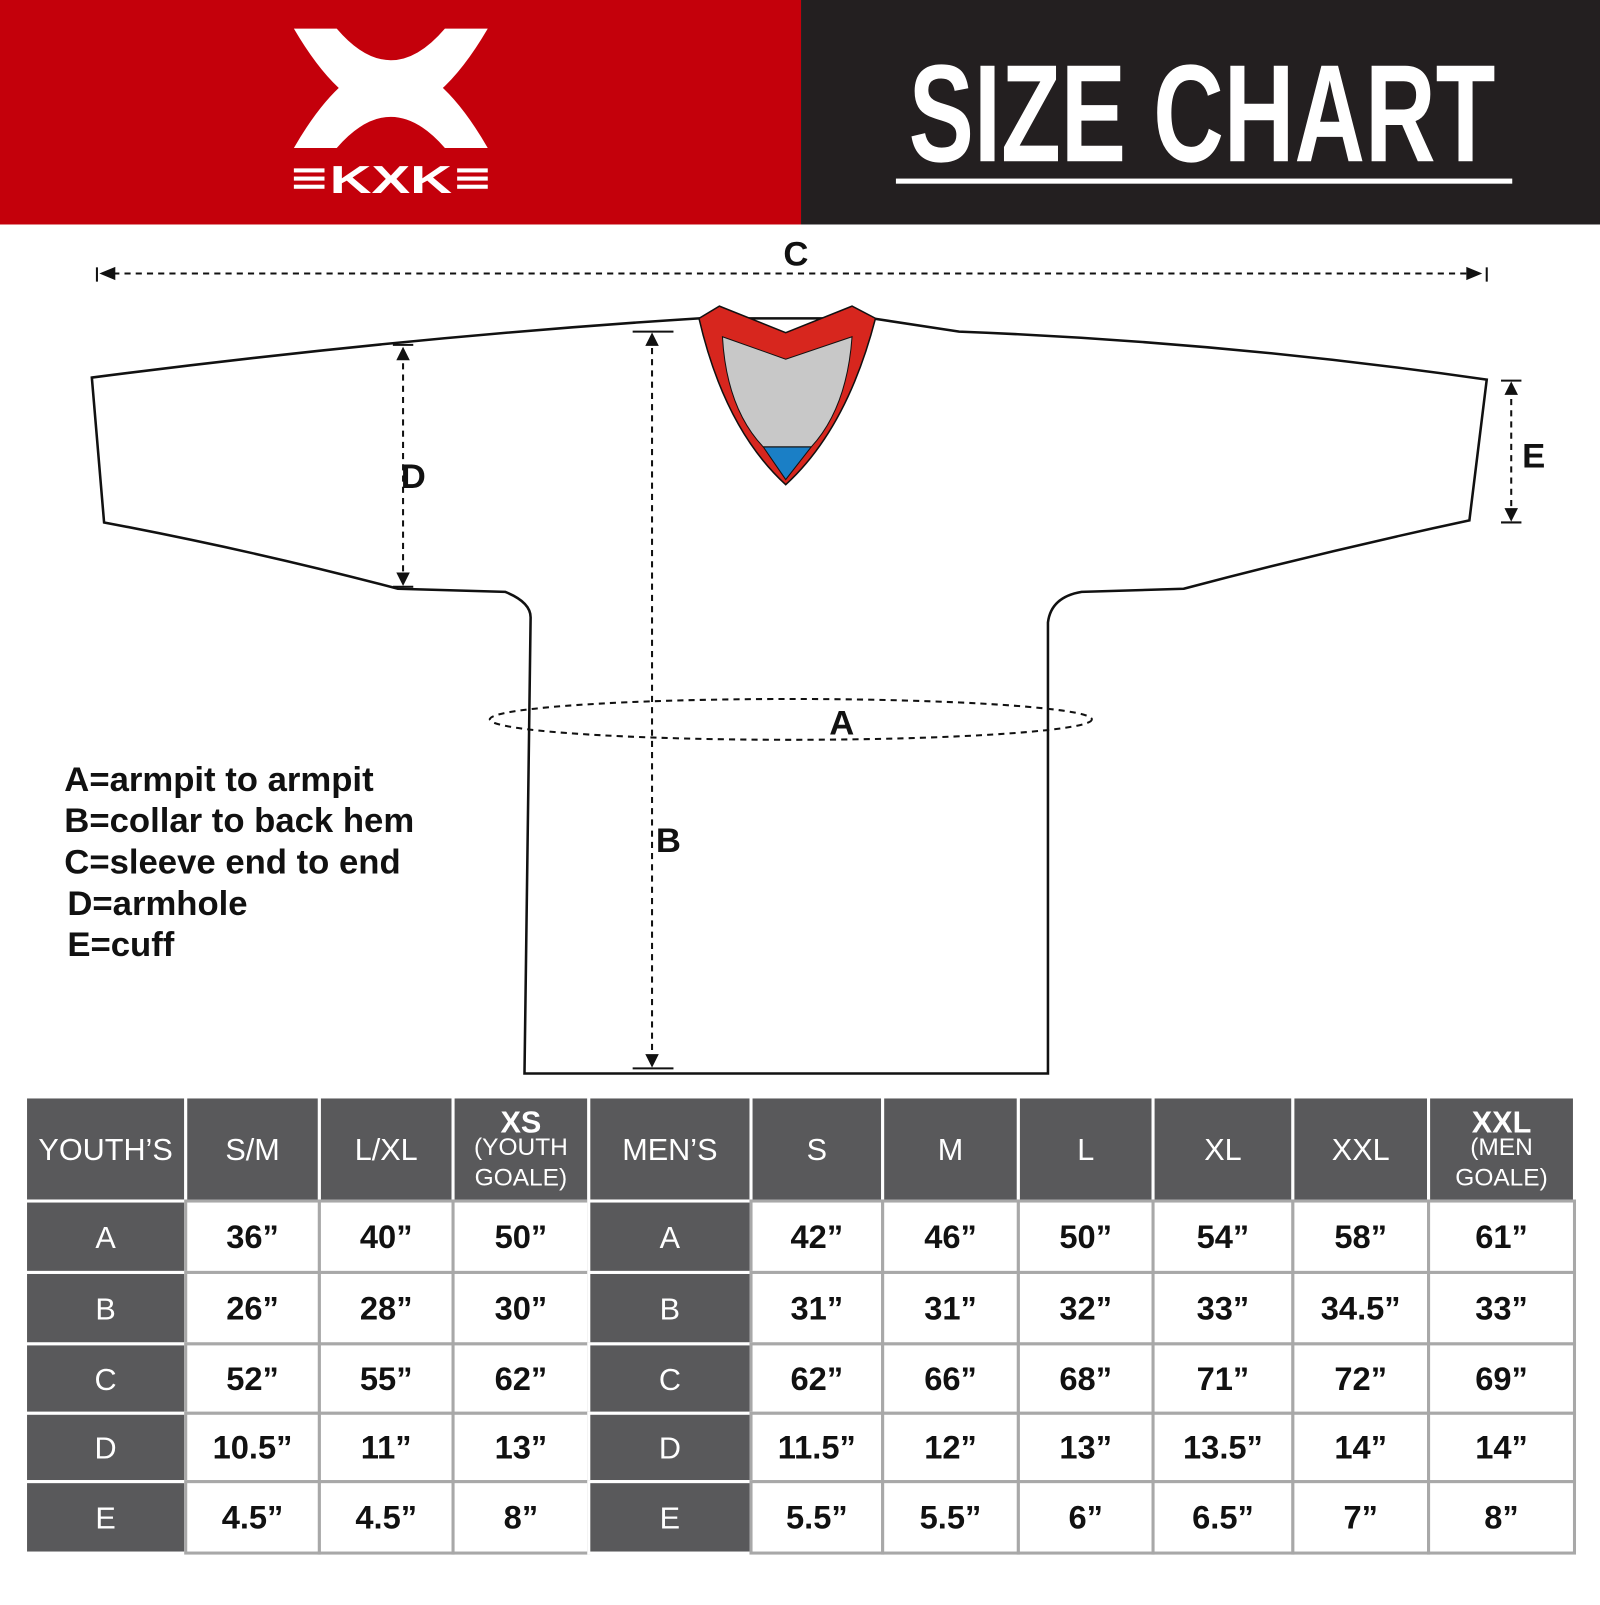 The width and height of the screenshot is (1600, 1605). Describe the element at coordinates (232, 862) in the screenshot. I see `legend-item: C=sleeve end to end` at that location.